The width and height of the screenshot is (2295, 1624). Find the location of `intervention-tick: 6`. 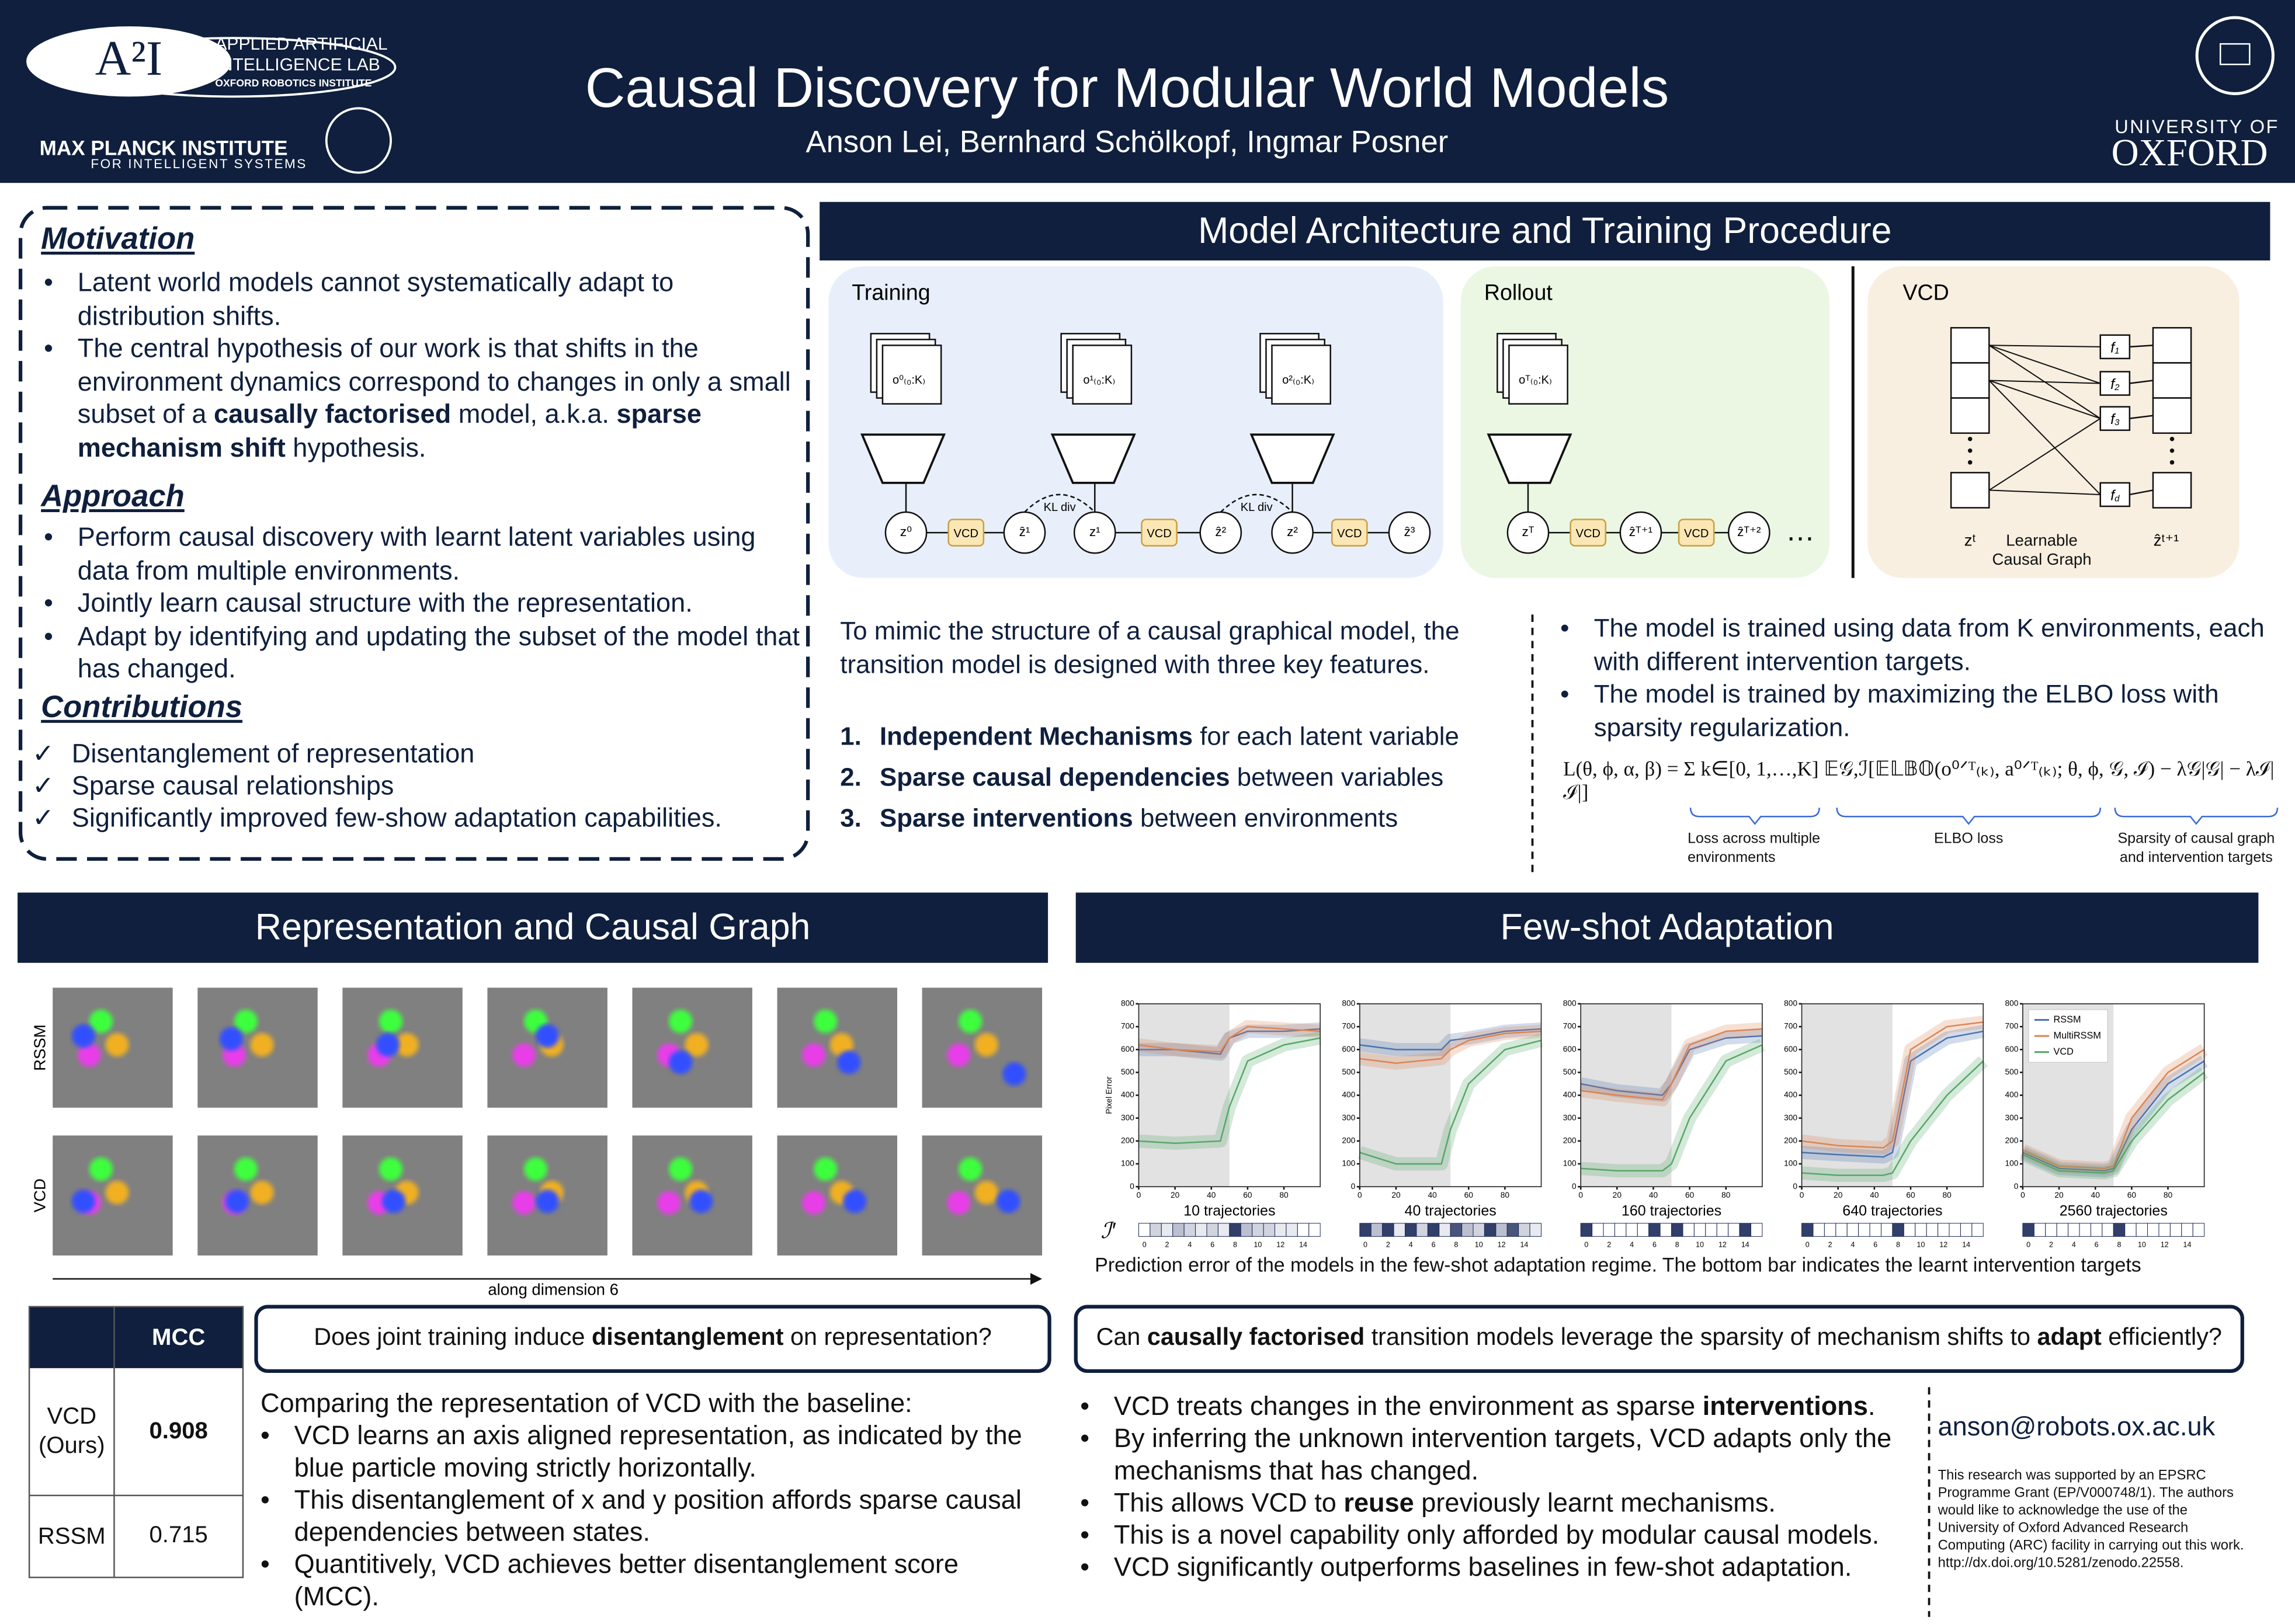

intervention-tick: 6 is located at coordinates (1434, 1245).